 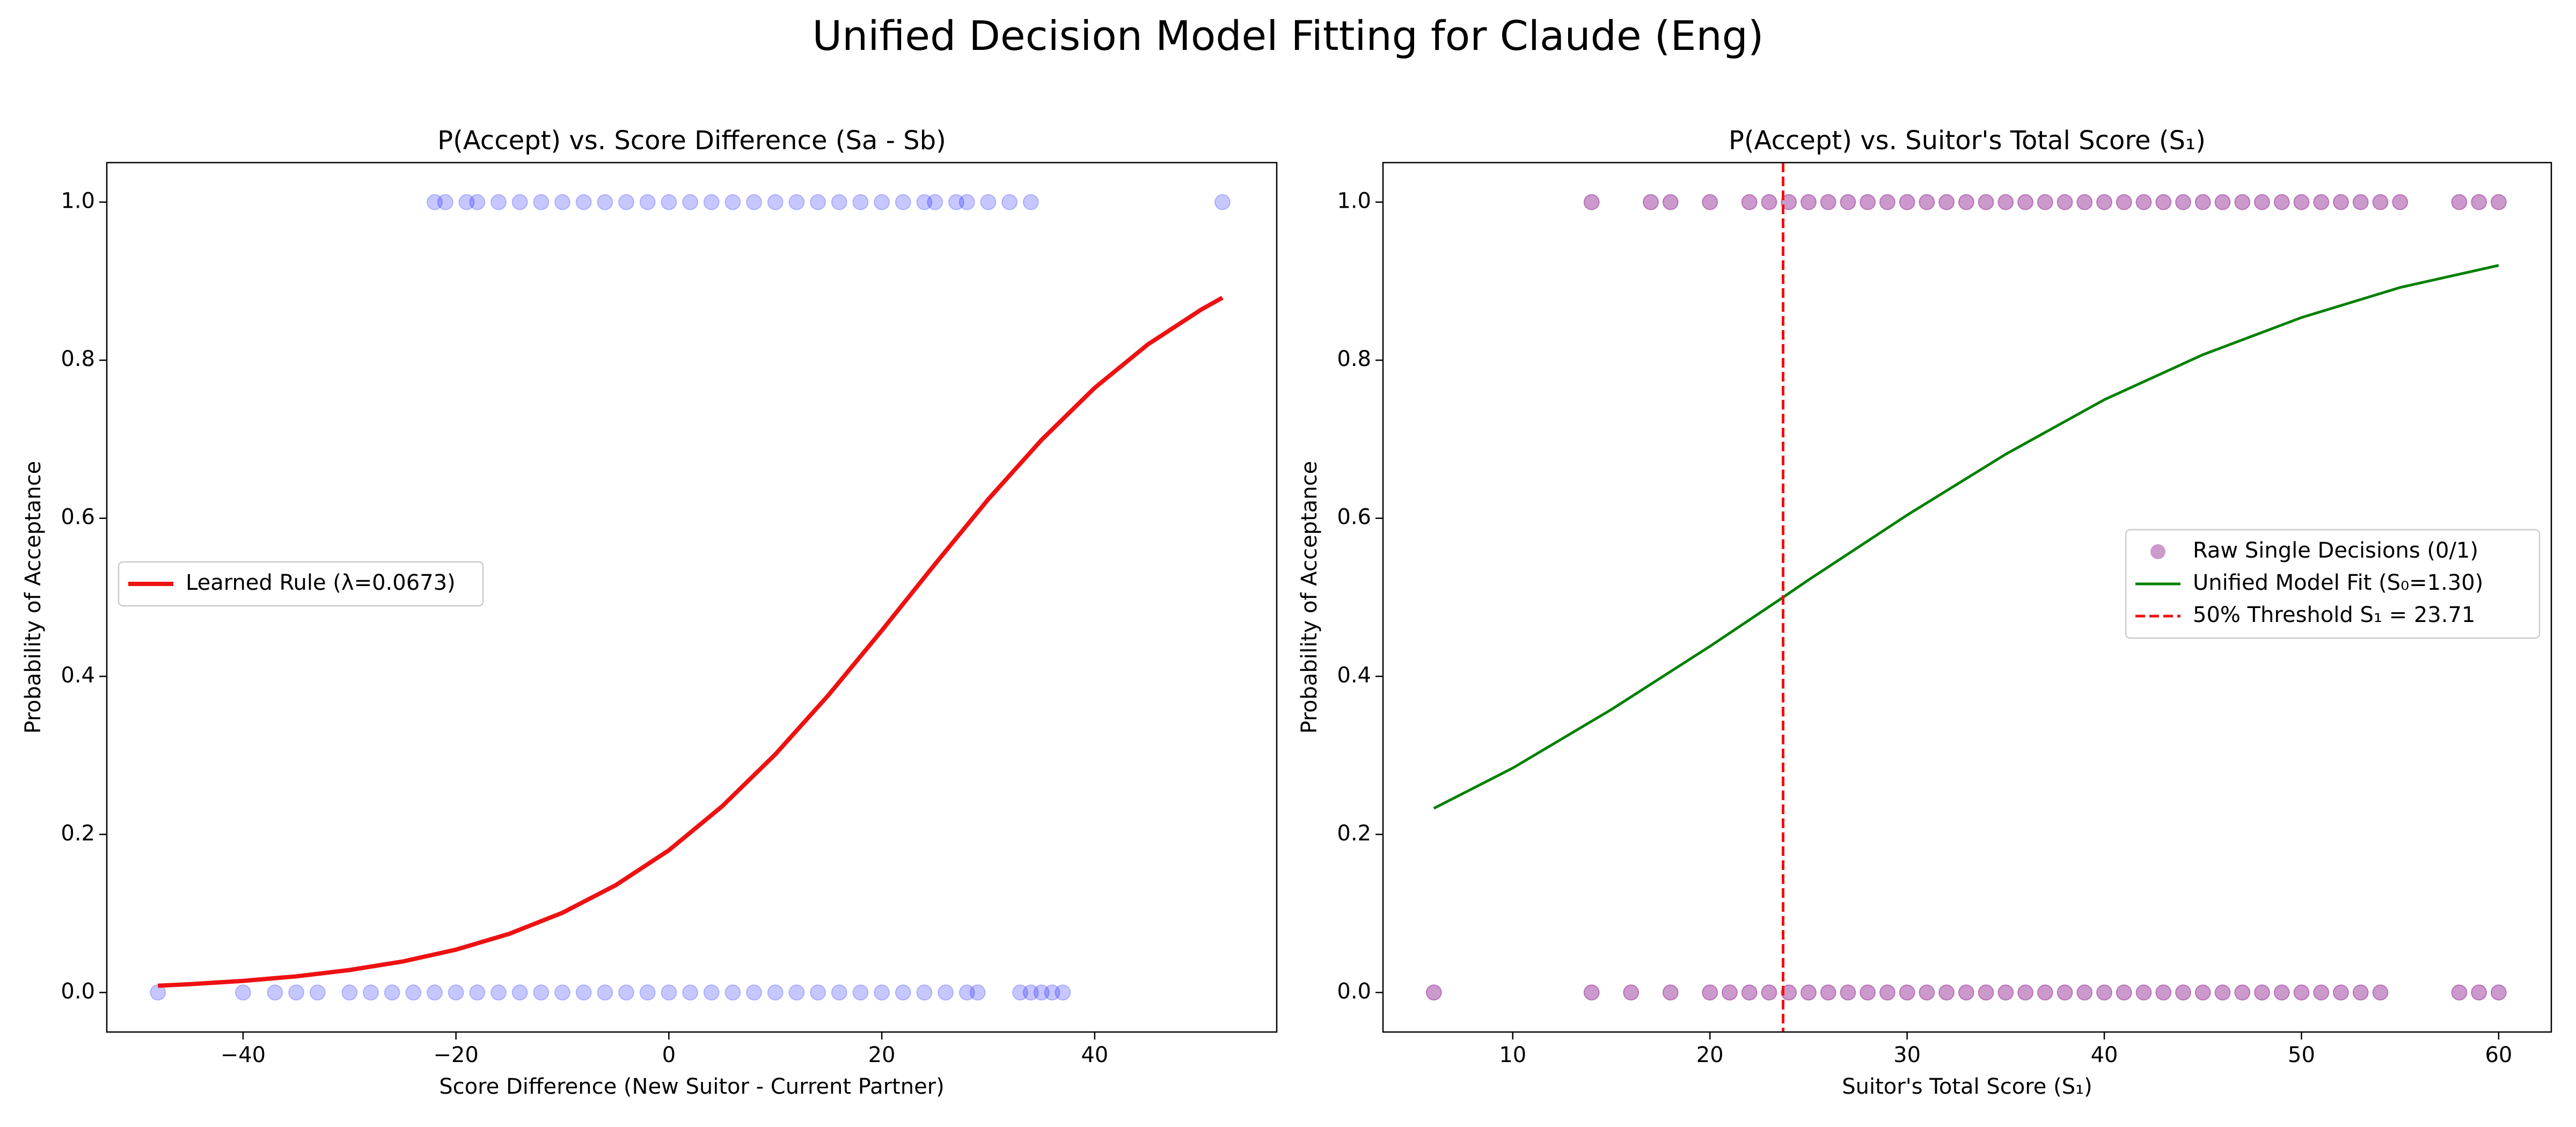 What do you see at coordinates (1094, 1055) in the screenshot?
I see `x-tick-label: 40` at bounding box center [1094, 1055].